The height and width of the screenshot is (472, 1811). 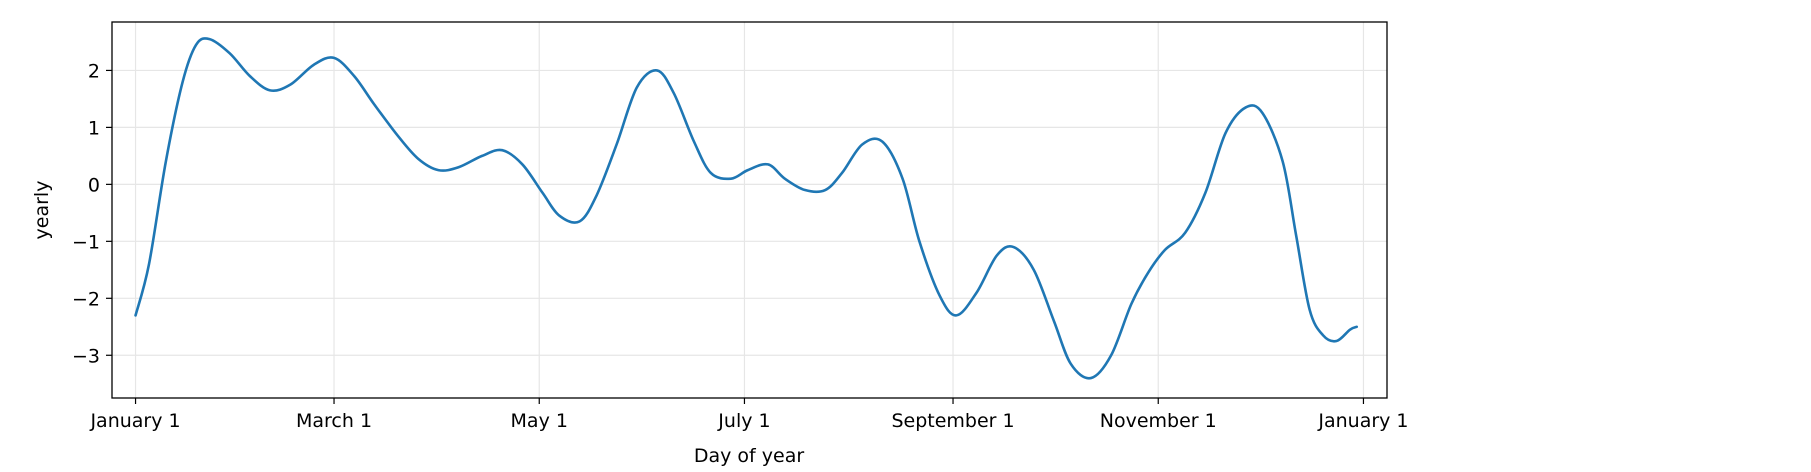 What do you see at coordinates (743, 421) in the screenshot?
I see `x-tick-label: July 1` at bounding box center [743, 421].